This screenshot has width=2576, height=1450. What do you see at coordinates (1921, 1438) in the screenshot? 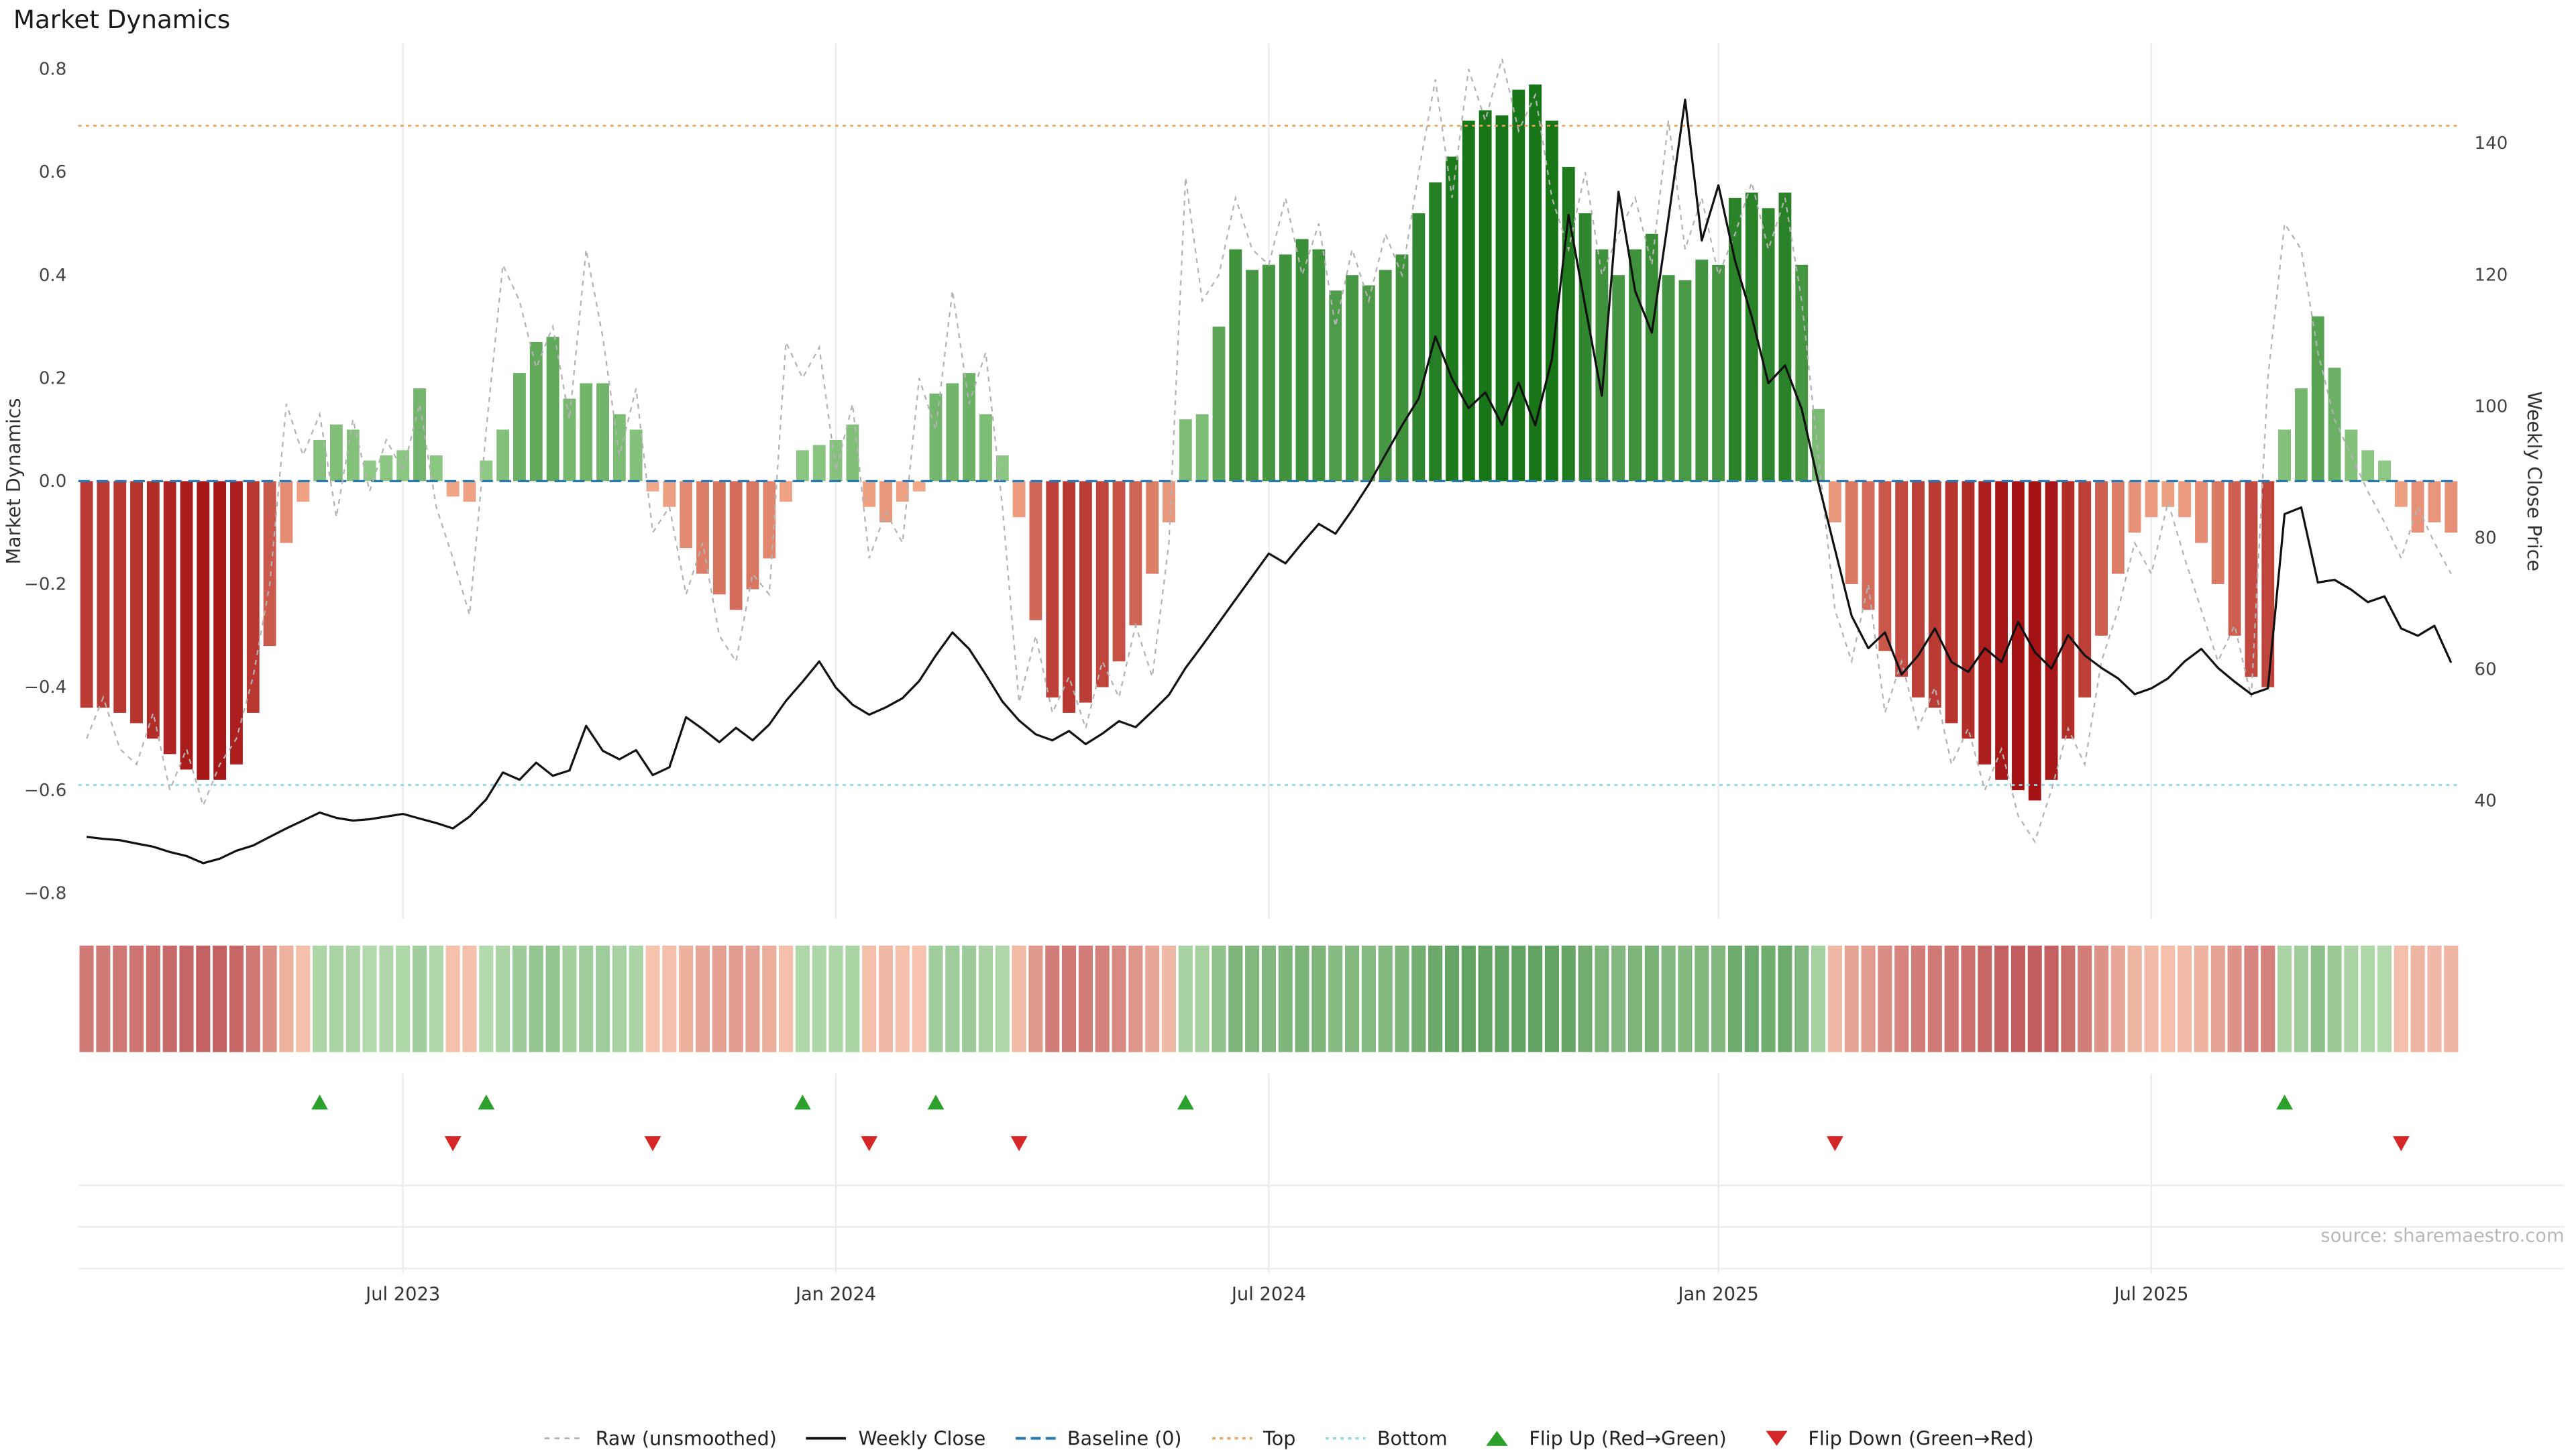
I see `legend-label: Flip Down (Green→Red)` at bounding box center [1921, 1438].